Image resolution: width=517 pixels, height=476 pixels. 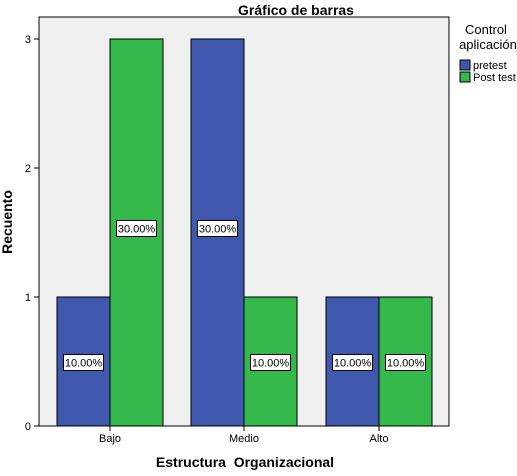 I want to click on data-label-alto-post-test: 10.00%, so click(x=406, y=364).